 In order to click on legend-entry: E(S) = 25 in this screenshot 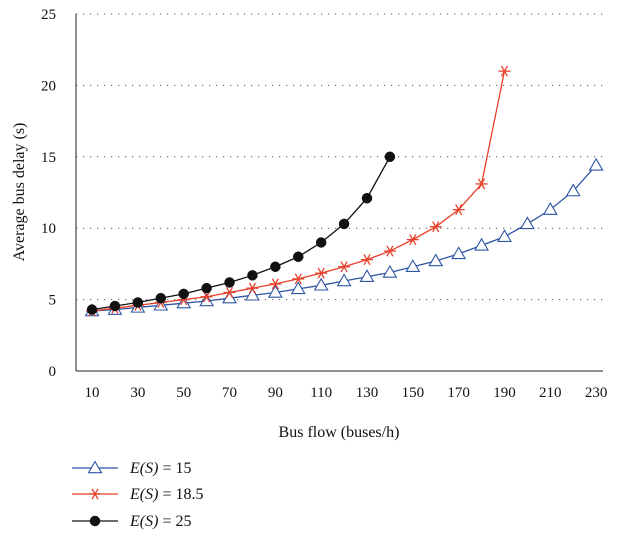, I will do `click(131, 521)`.